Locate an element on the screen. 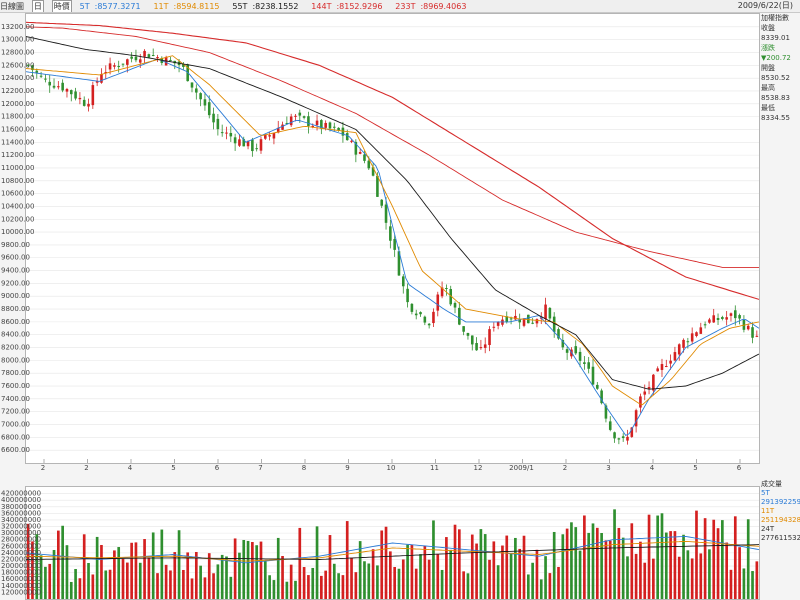 This screenshot has height=600, width=800. field-box: 時價 is located at coordinates (61, 6).